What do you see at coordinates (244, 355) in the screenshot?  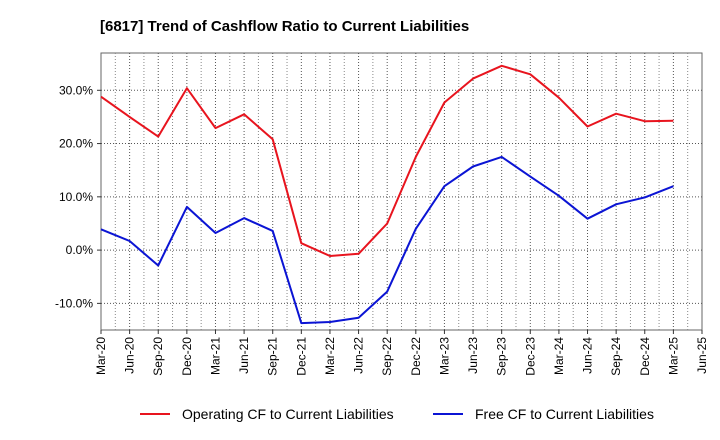 I see `x-tick-label: Jun-21` at bounding box center [244, 355].